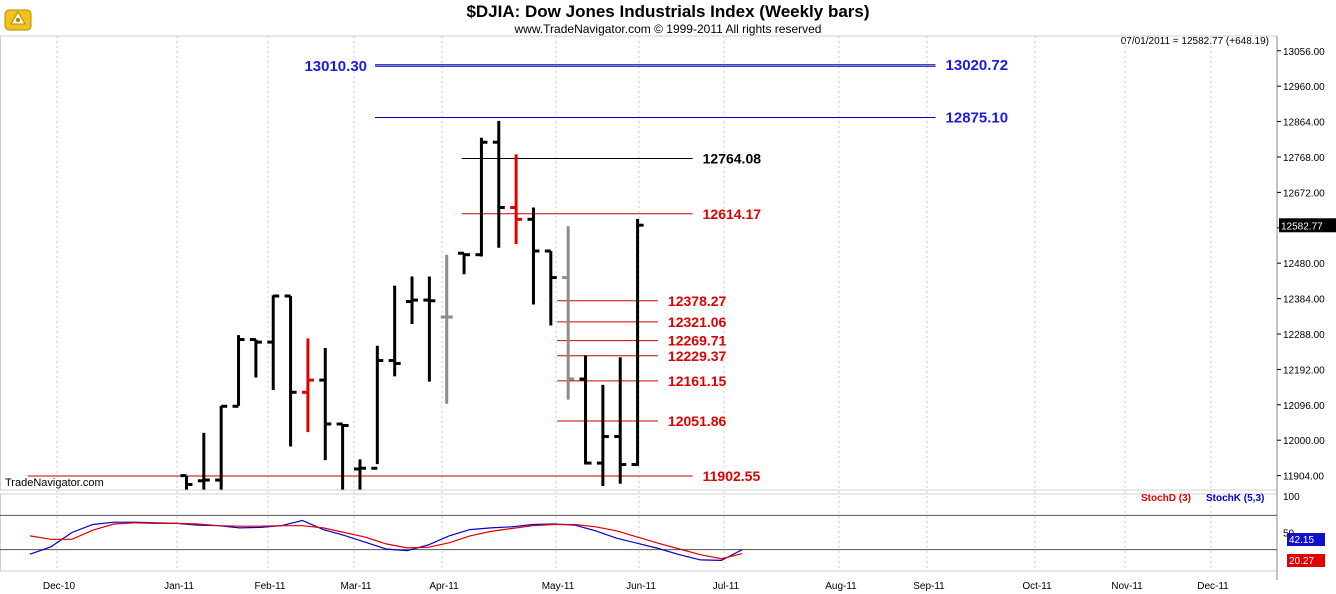 The width and height of the screenshot is (1336, 594). Describe the element at coordinates (841, 586) in the screenshot. I see `x-tick-label: Aug-11` at that location.